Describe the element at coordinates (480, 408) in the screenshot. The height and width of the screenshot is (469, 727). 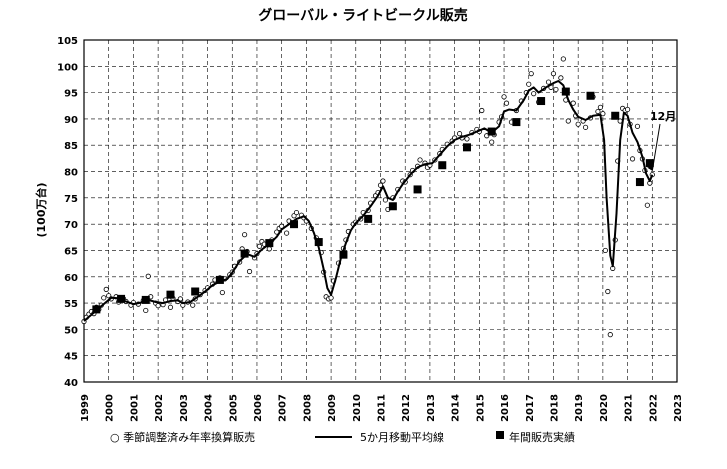
I see `x-tick-label: 2015` at that location.